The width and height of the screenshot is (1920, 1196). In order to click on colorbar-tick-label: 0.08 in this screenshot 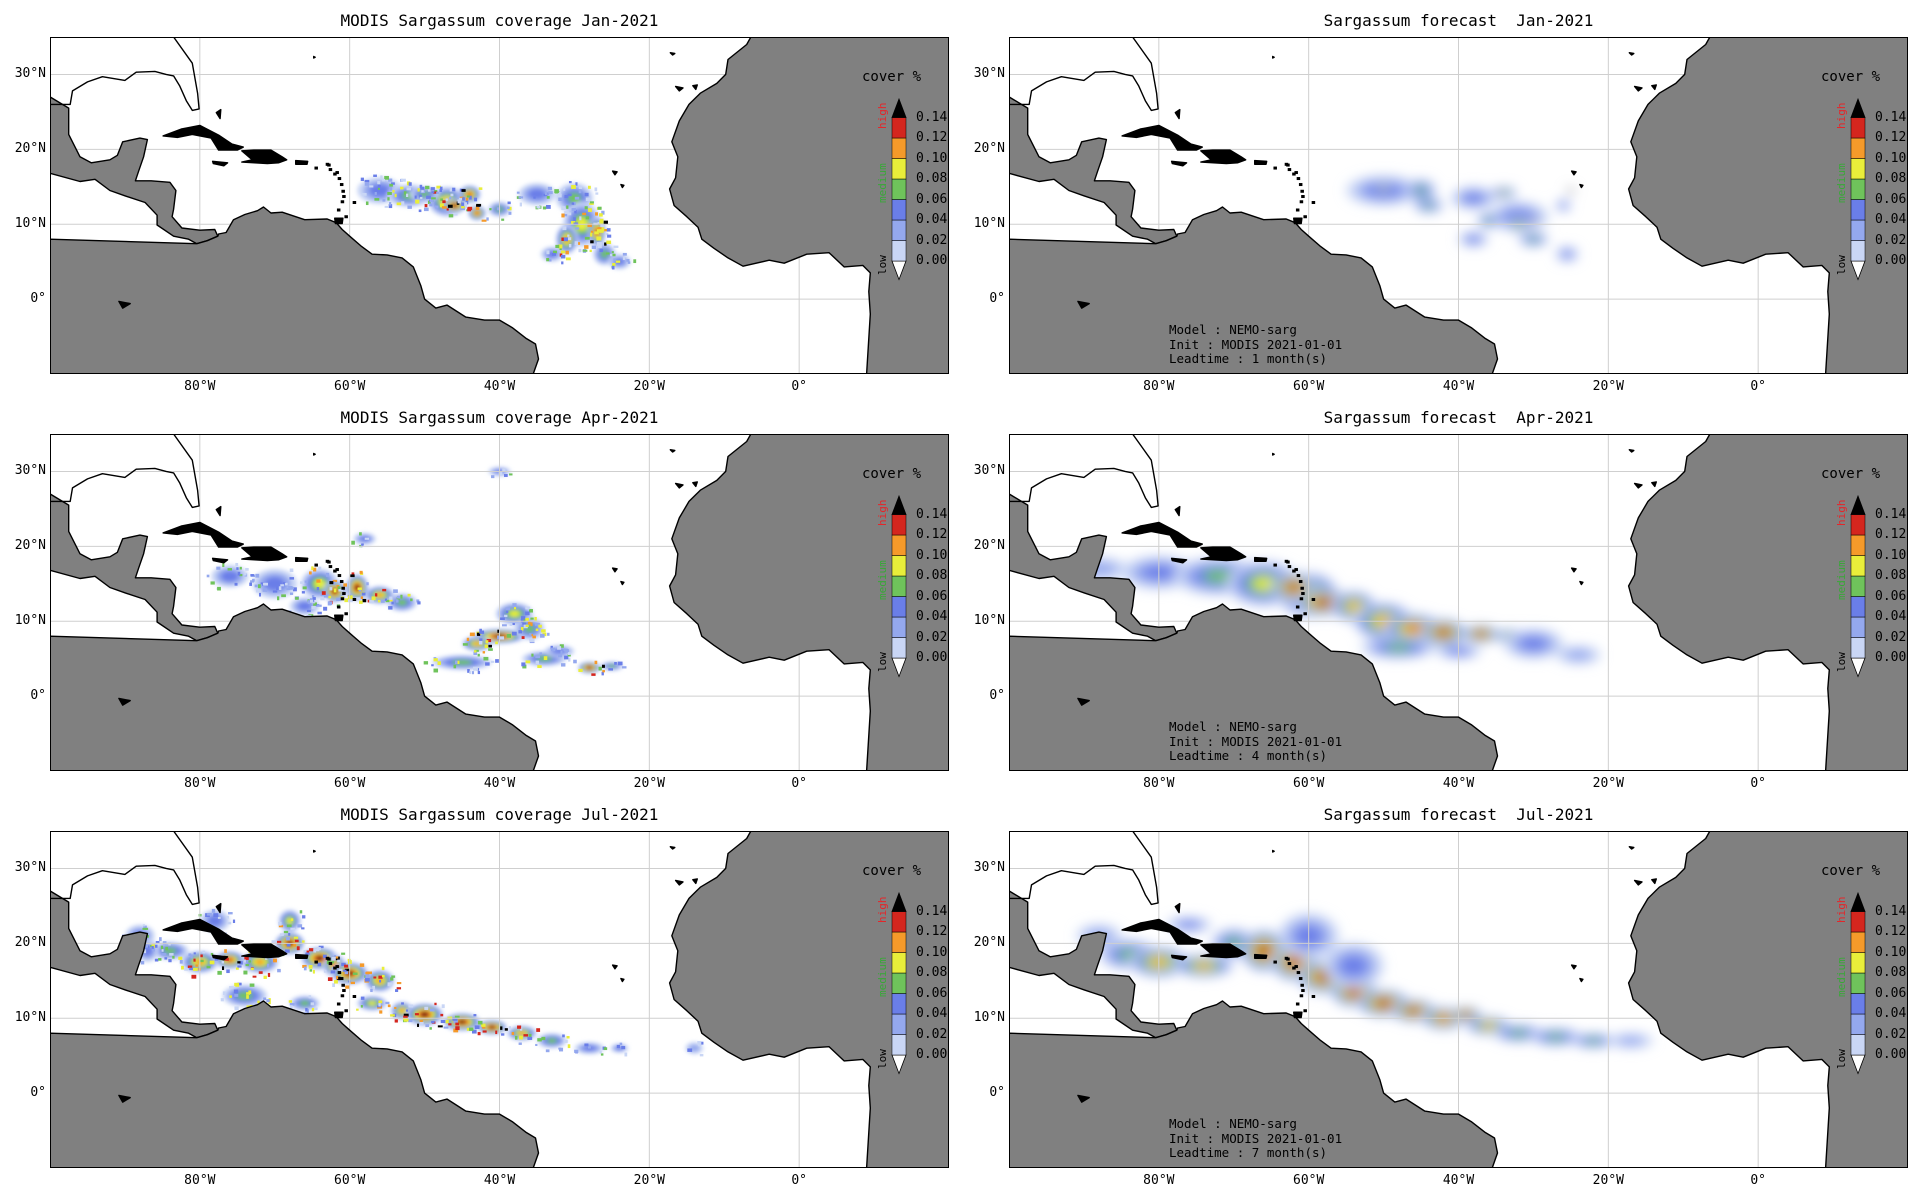, I will do `click(1891, 575)`.